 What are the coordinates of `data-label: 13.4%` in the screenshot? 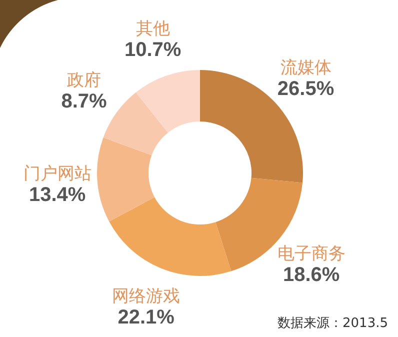 It's located at (57, 195).